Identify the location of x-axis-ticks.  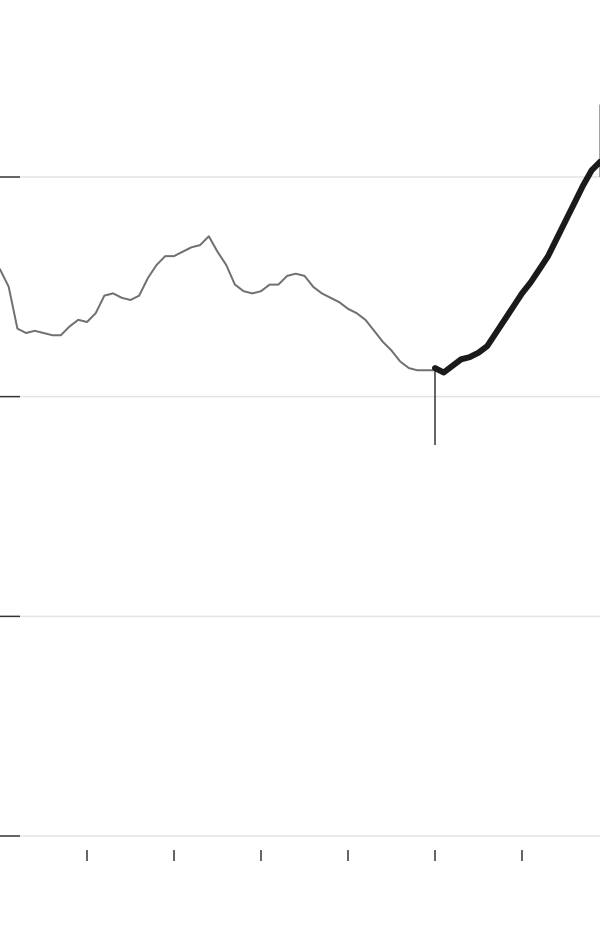
(304, 855).